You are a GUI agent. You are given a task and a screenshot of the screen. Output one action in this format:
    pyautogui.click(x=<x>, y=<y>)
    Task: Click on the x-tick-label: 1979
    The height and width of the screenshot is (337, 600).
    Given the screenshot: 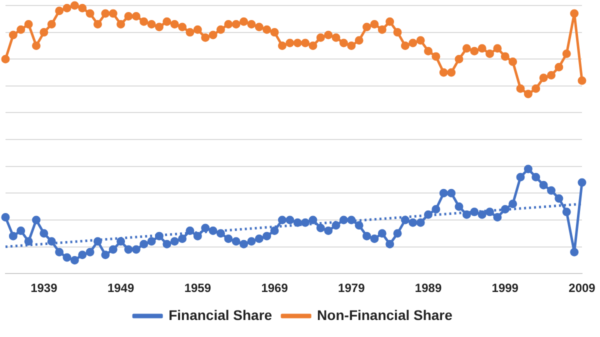 What is the action you would take?
    pyautogui.click(x=352, y=288)
    